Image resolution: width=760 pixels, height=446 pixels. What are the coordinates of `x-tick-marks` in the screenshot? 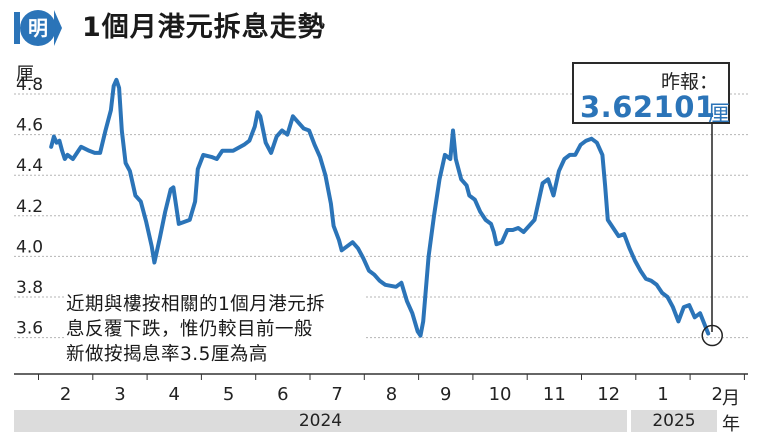 It's located at (391, 377).